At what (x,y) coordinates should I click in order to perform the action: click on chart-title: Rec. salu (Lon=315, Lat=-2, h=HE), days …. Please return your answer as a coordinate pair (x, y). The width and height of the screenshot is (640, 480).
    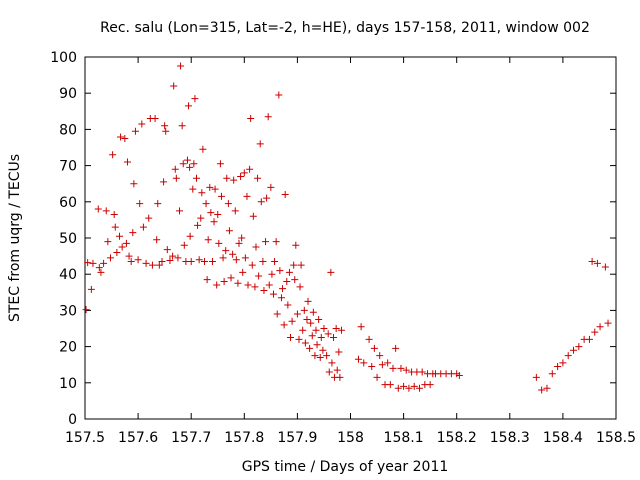
    Looking at the image, I should click on (345, 28).